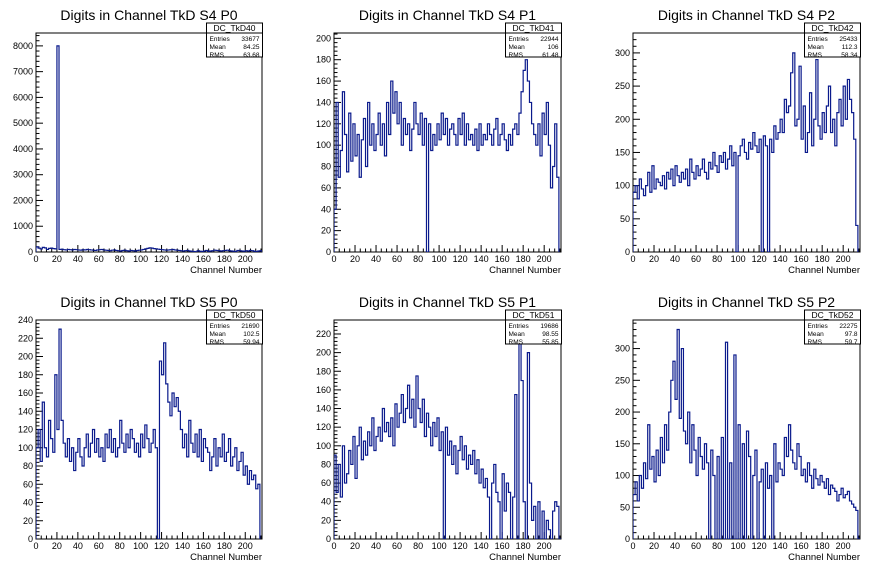 This screenshot has width=896, height=574. I want to click on plot-frame, so click(149, 142).